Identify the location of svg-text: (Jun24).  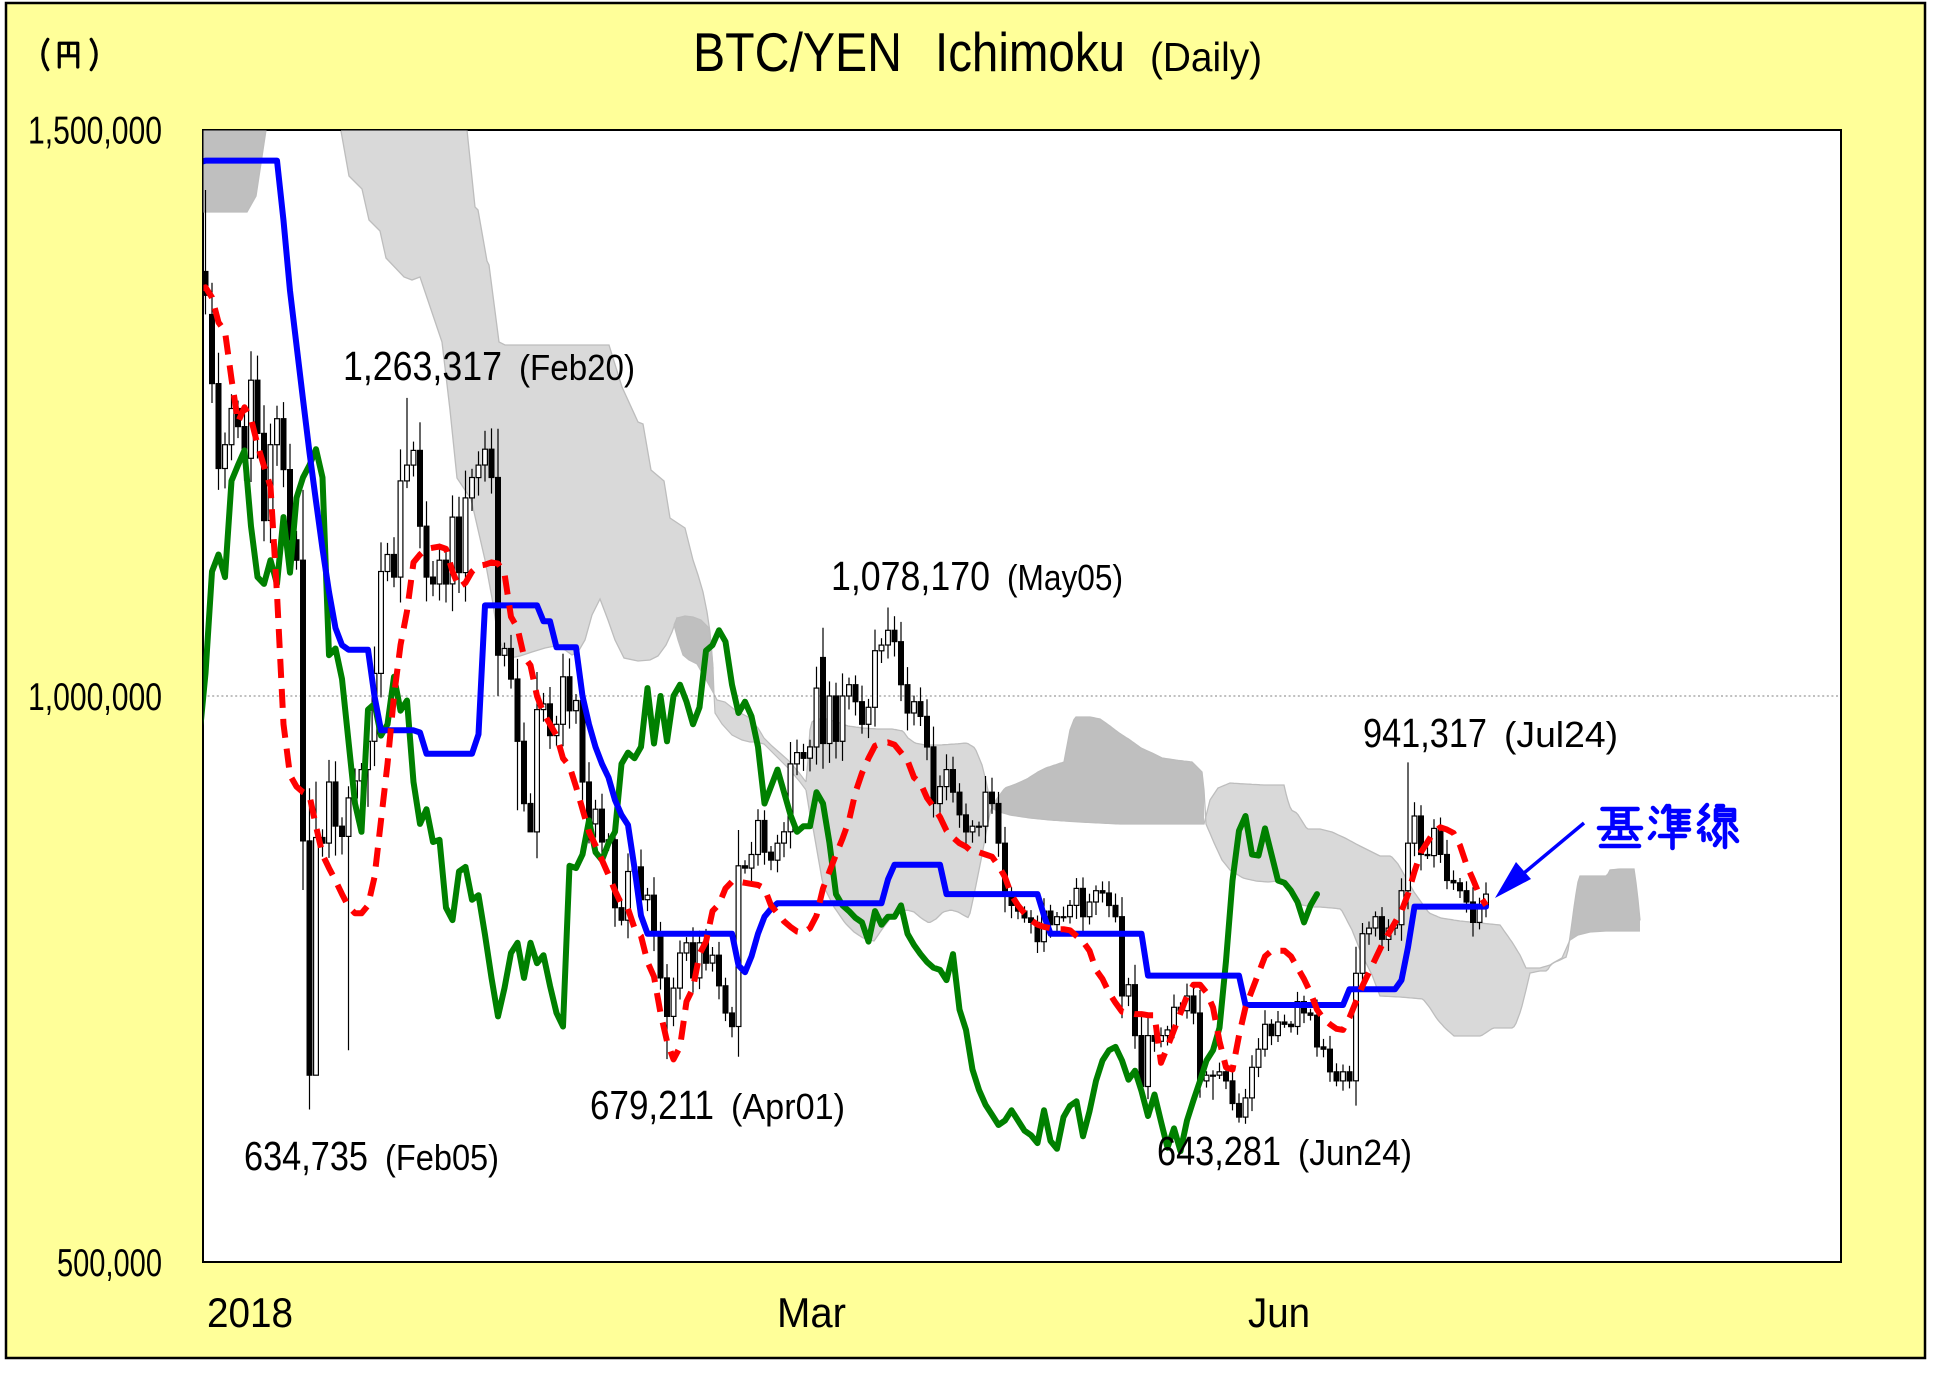
(1355, 1152).